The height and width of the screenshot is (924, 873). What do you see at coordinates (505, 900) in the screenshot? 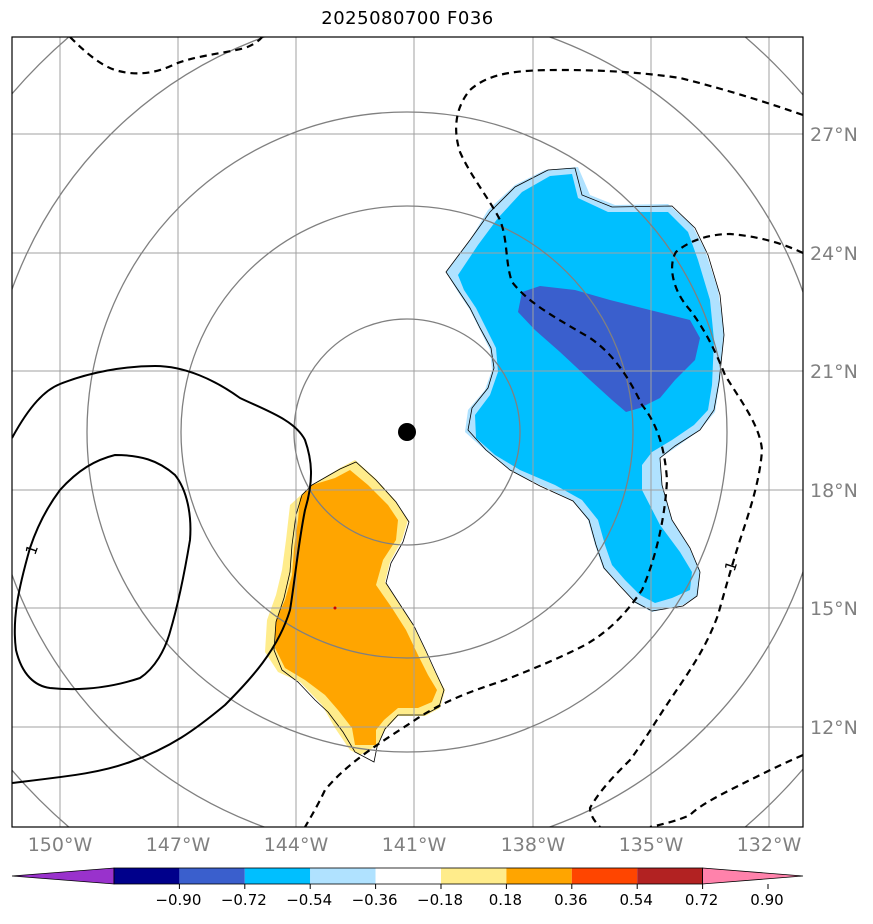
I see `colorbar-tick-label: 0.18` at bounding box center [505, 900].